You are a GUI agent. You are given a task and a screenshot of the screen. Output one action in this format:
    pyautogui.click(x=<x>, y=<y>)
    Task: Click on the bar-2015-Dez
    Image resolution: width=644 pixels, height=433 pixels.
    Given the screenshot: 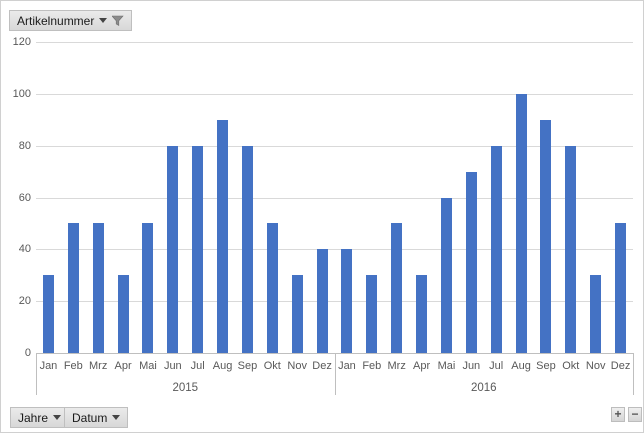 What is the action you would take?
    pyautogui.click(x=322, y=301)
    